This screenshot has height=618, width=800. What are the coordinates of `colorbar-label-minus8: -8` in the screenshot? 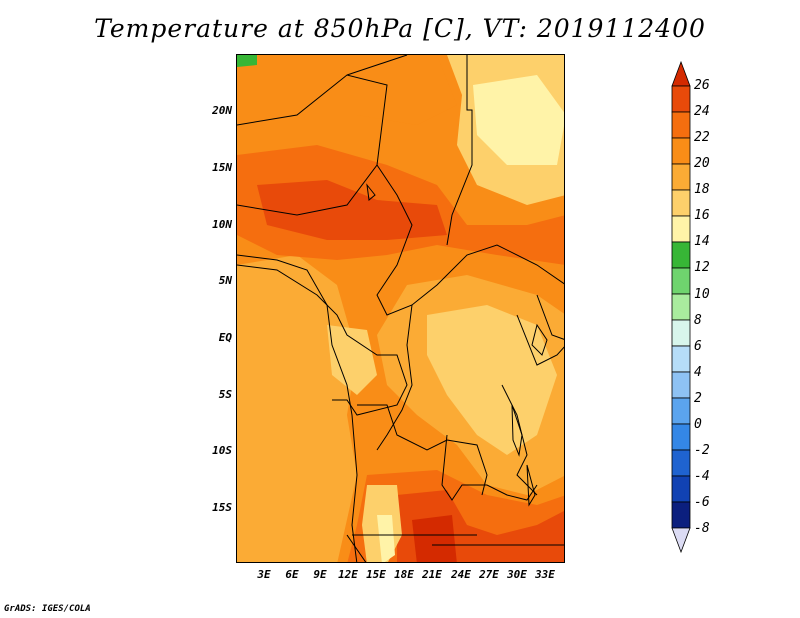 It's located at (702, 528).